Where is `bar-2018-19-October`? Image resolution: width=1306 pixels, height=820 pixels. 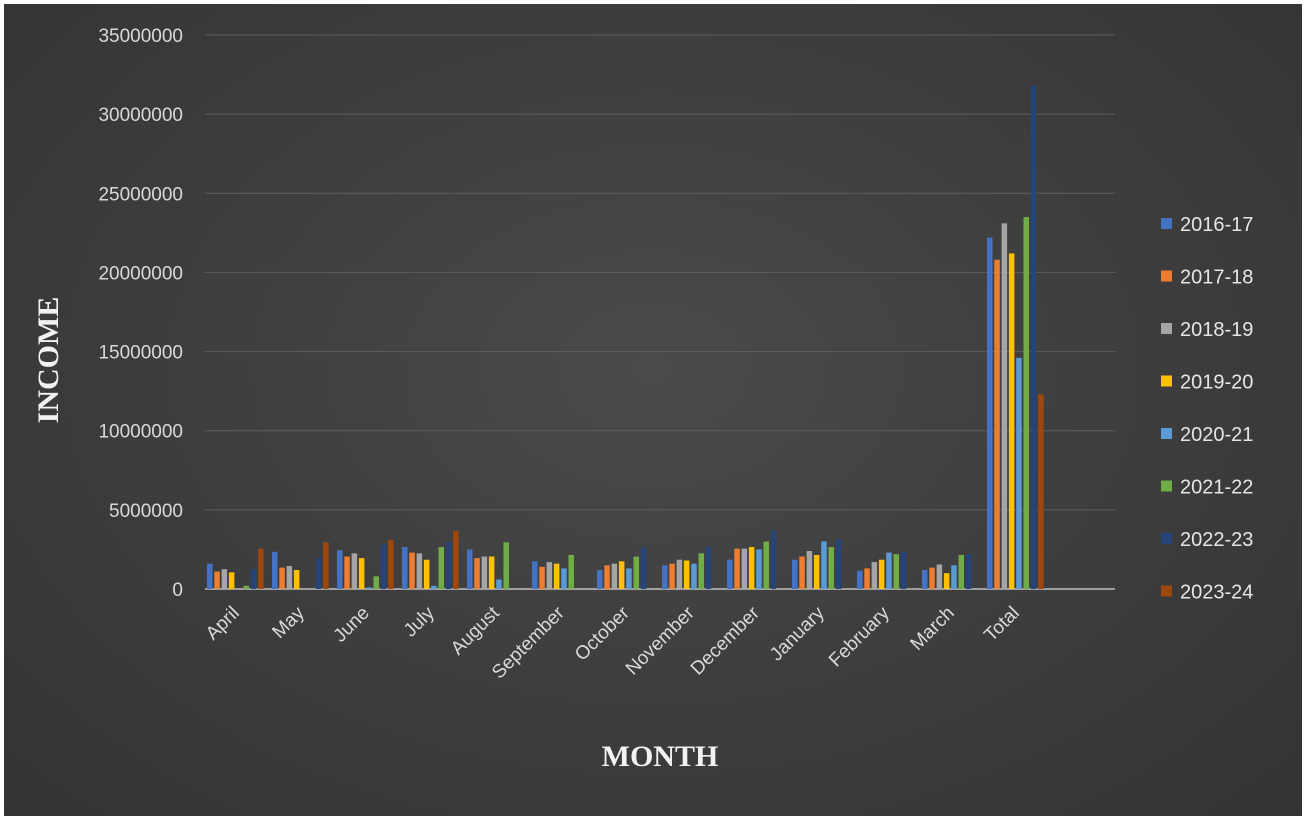
bar-2018-19-October is located at coordinates (614, 576).